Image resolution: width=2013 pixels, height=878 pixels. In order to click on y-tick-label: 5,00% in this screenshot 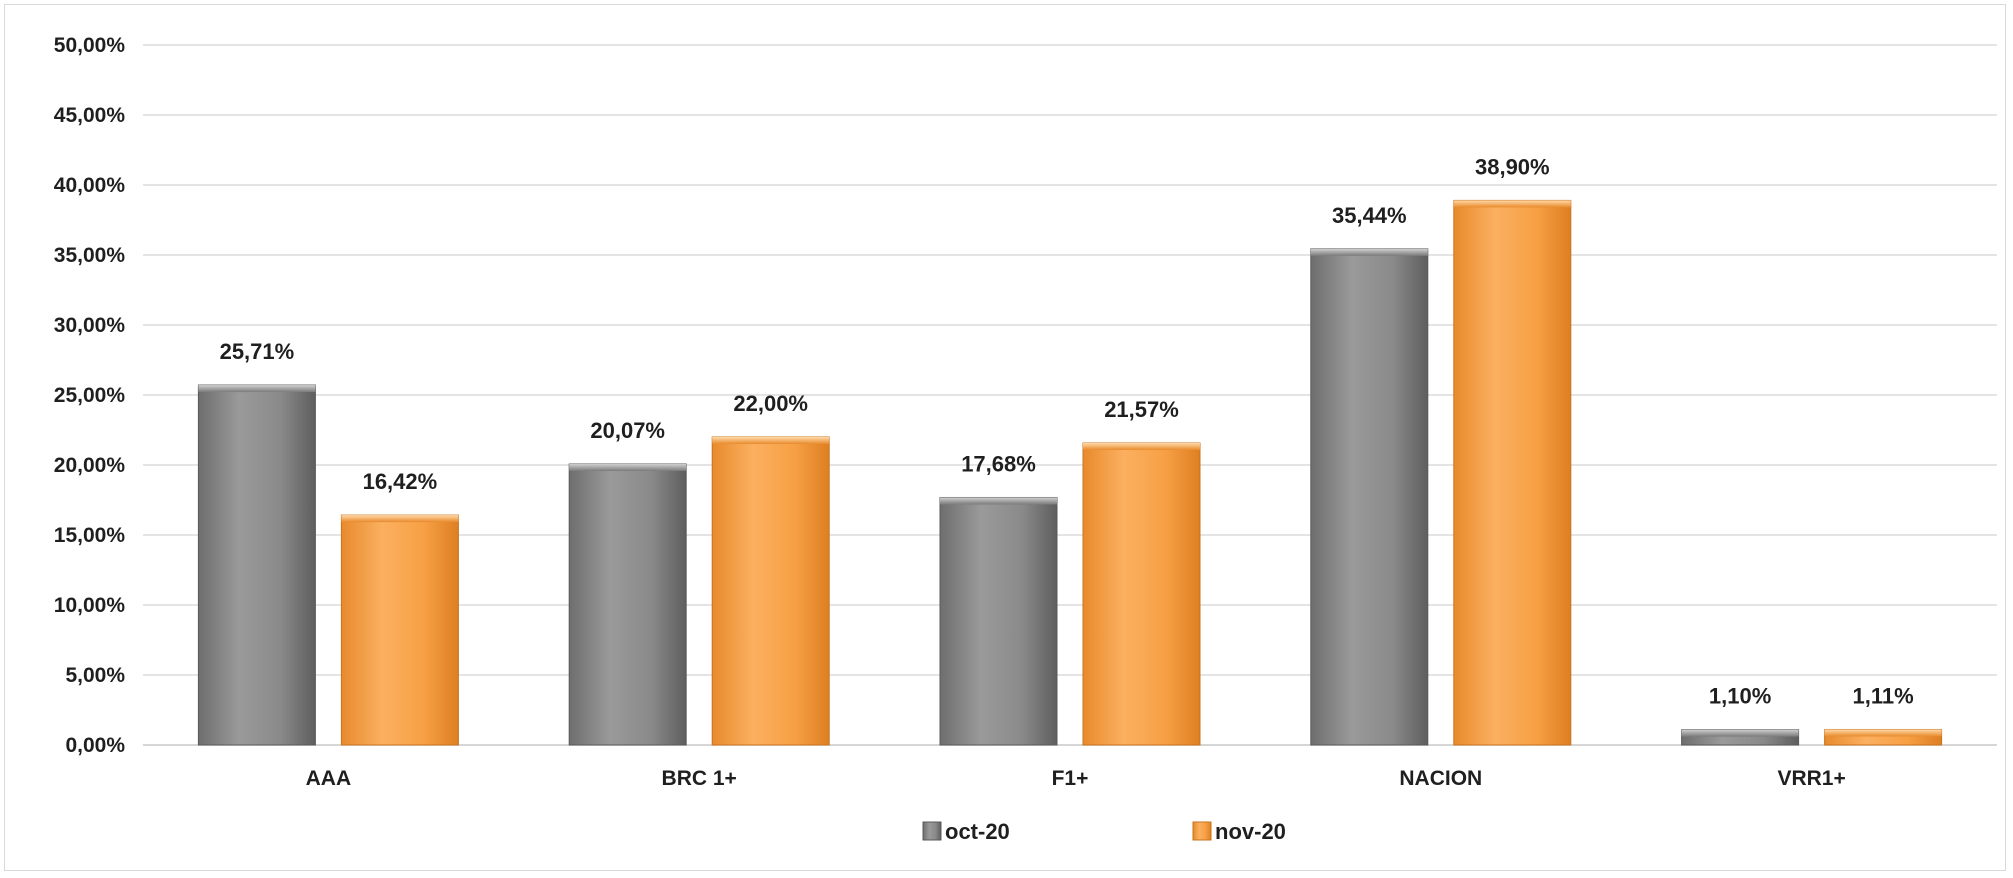, I will do `click(95, 675)`.